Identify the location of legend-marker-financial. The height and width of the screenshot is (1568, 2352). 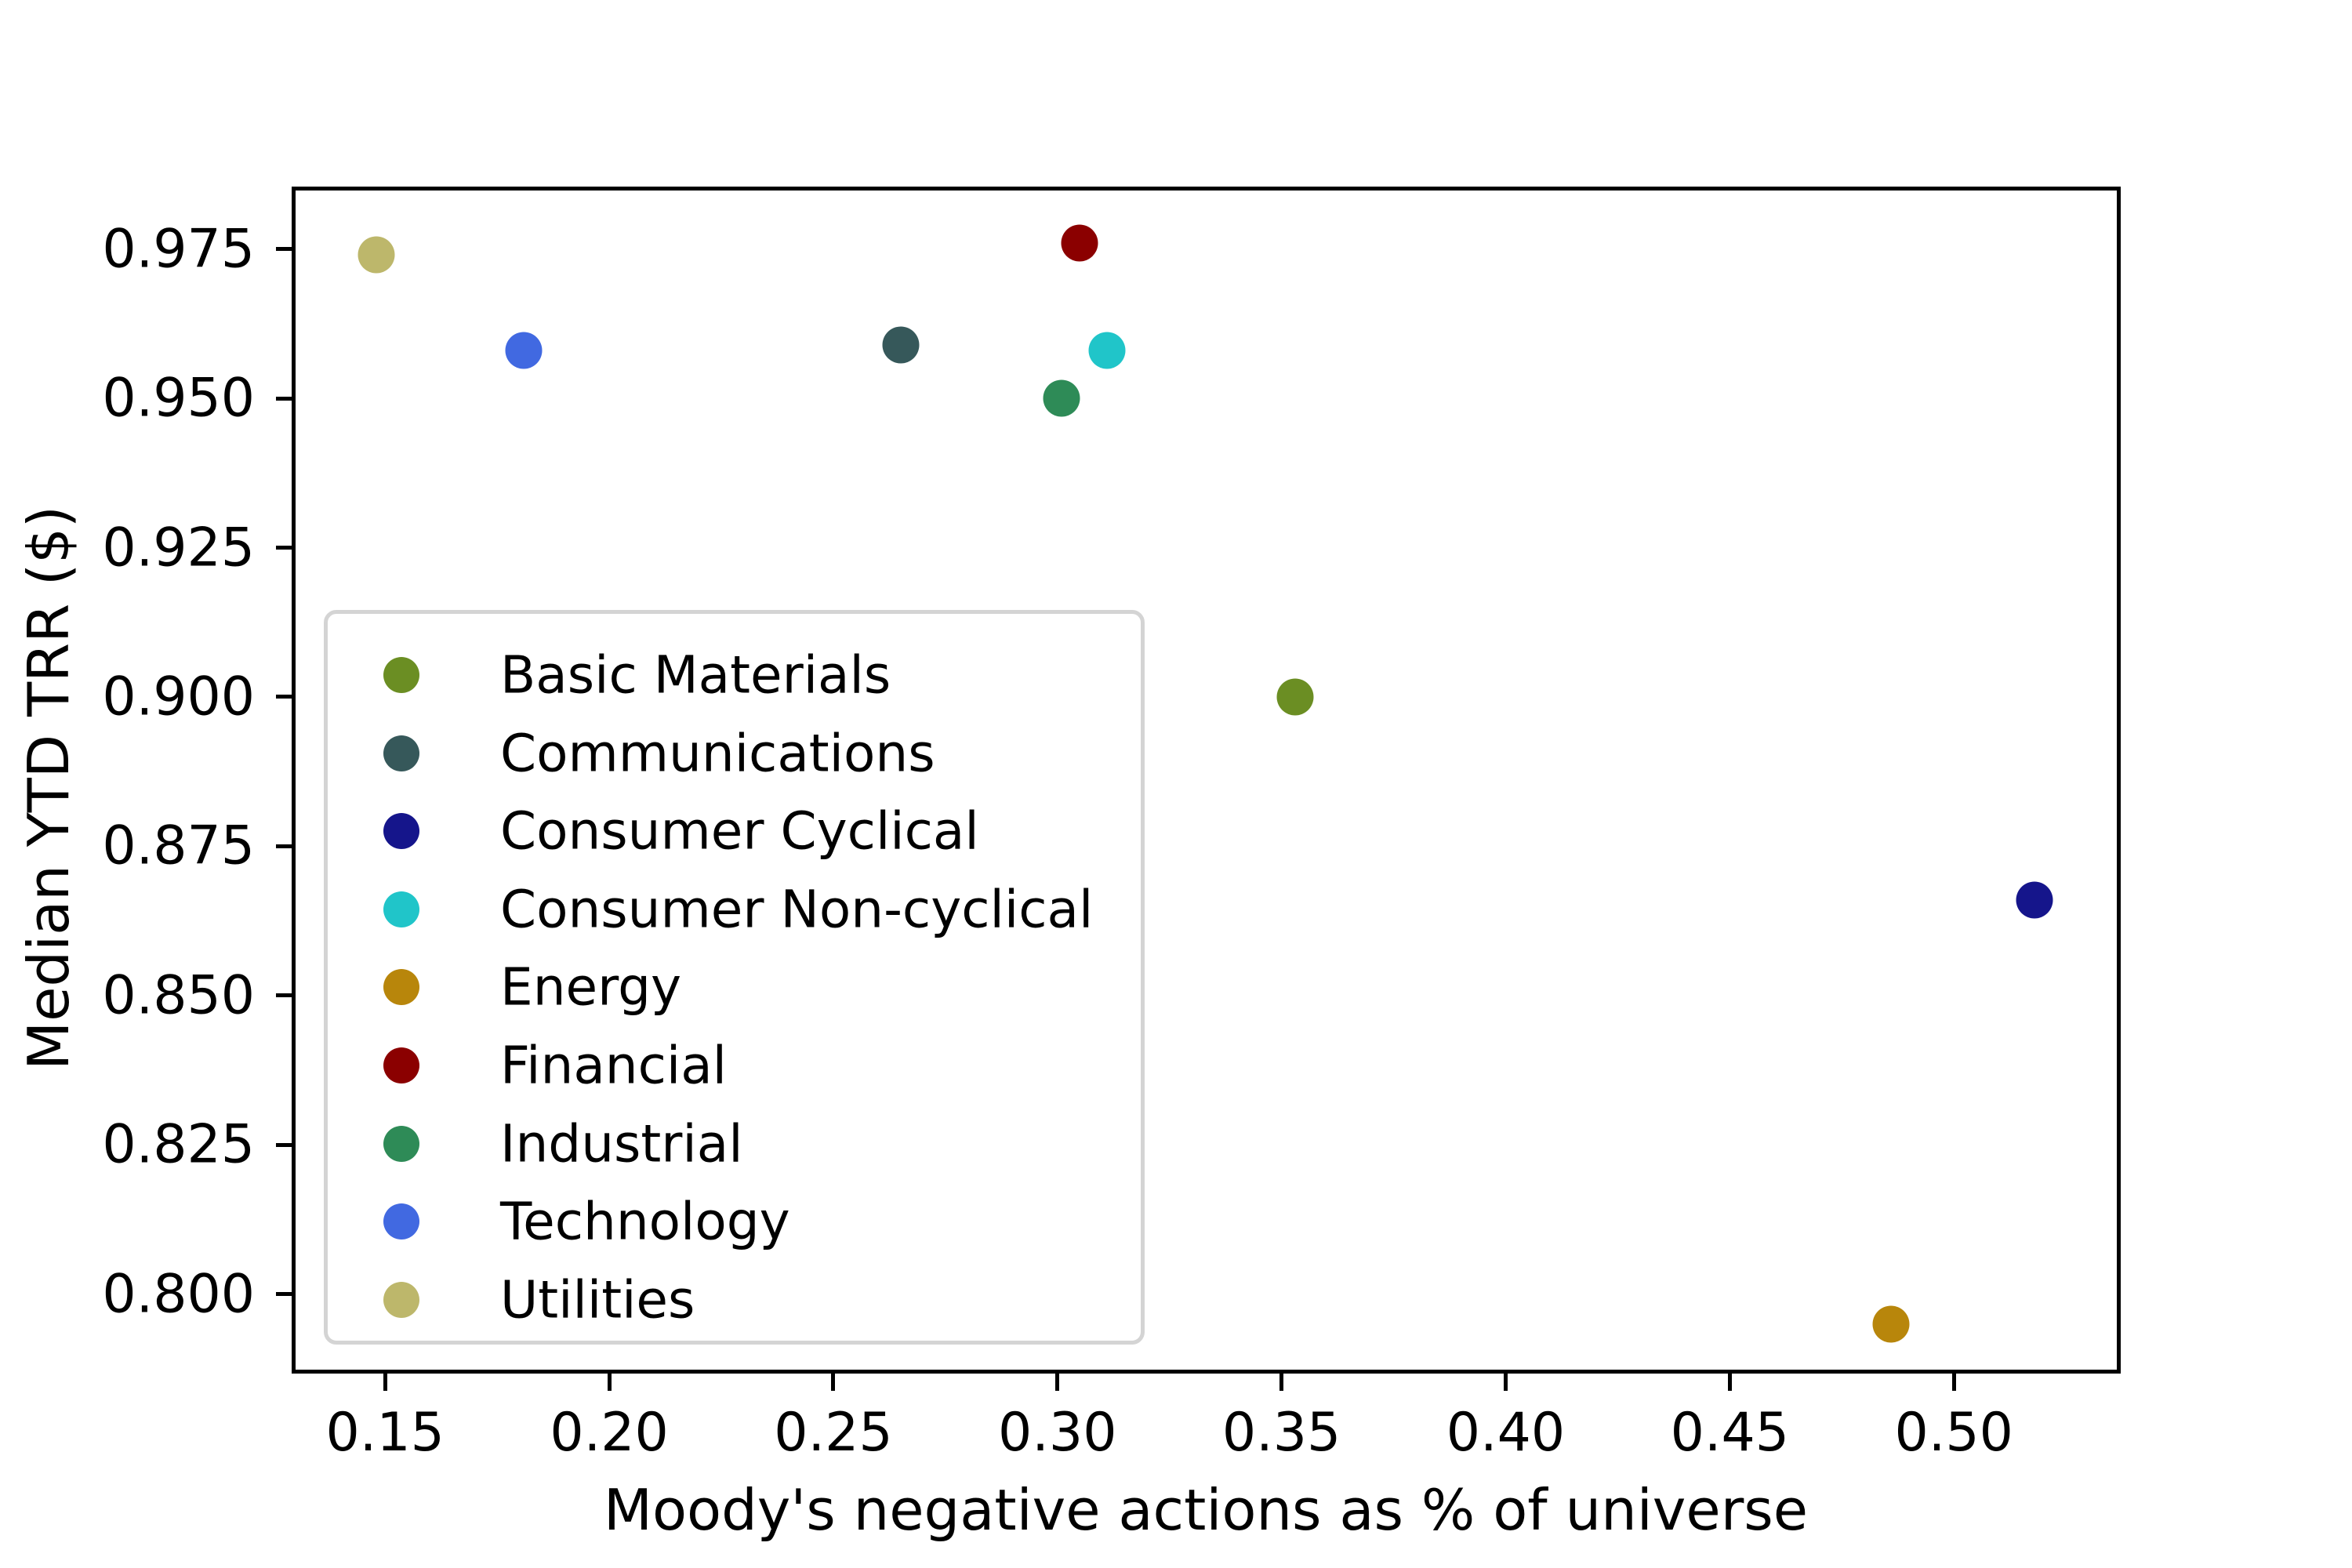
(401, 1065).